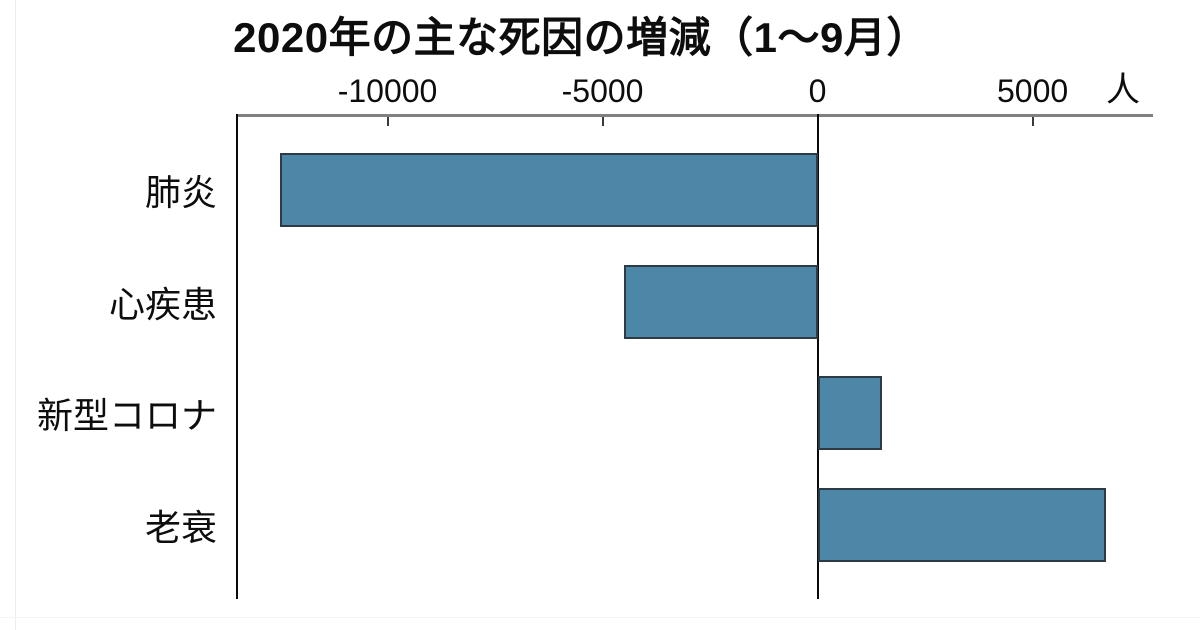  Describe the element at coordinates (387, 91) in the screenshot. I see `x-tick-label: -10000` at that location.